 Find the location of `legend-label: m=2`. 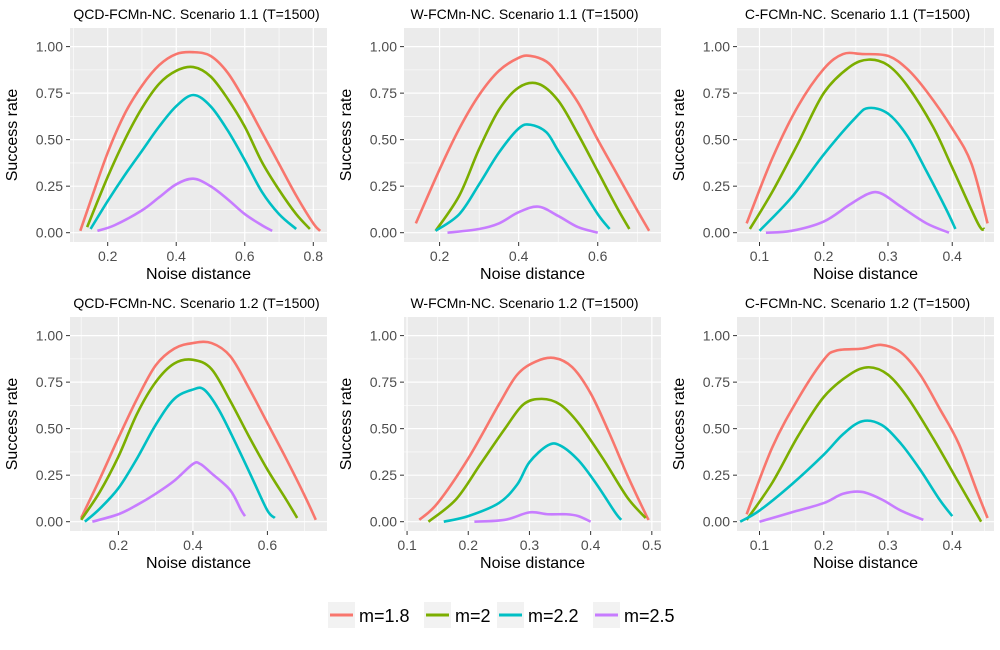

legend-label: m=2 is located at coordinates (473, 616).